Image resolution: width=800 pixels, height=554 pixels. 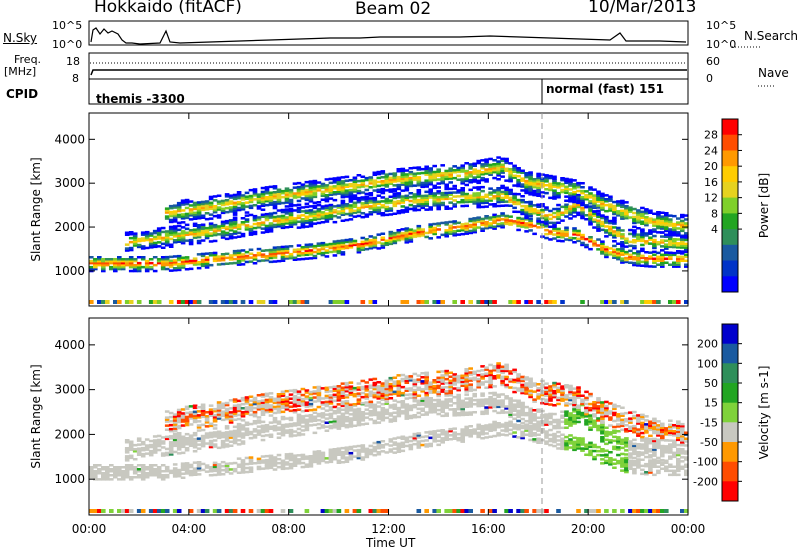 I want to click on cpid-panel-frame, so click(x=388, y=91).